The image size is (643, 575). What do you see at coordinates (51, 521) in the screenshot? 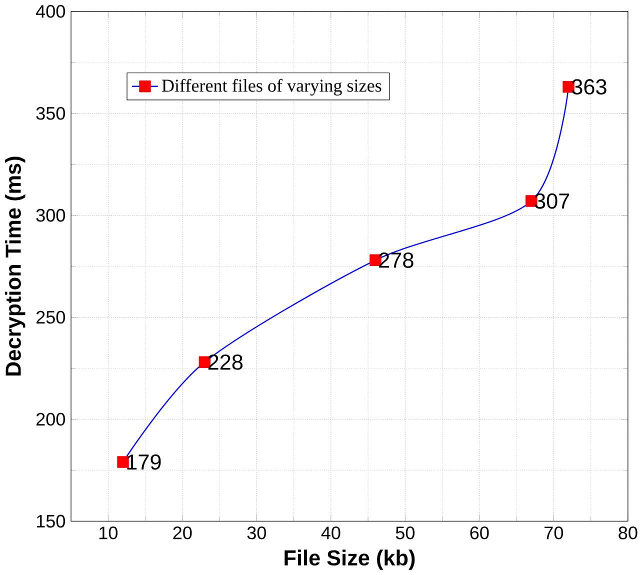
I see `y-tick-label: 150` at bounding box center [51, 521].